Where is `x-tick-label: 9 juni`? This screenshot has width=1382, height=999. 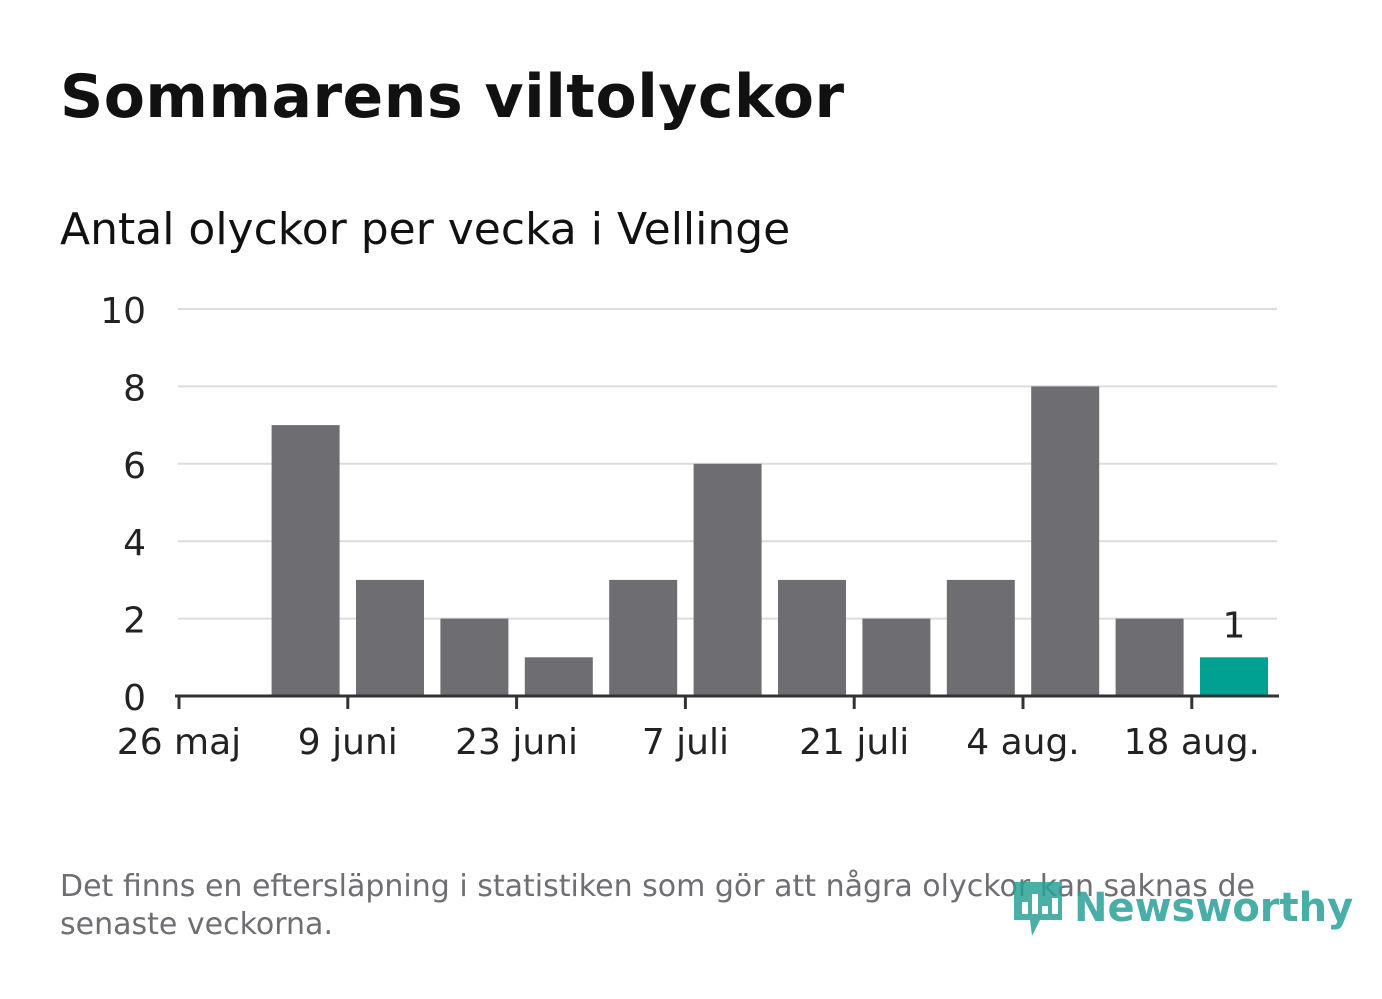
x-tick-label: 9 juni is located at coordinates (348, 742).